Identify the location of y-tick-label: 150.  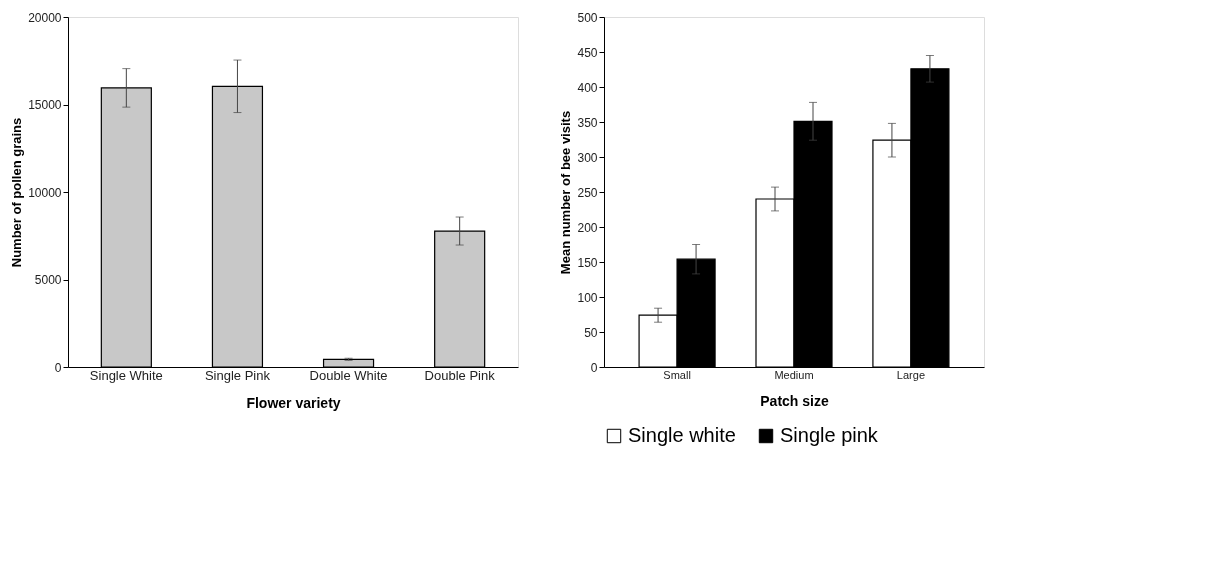
(587, 262).